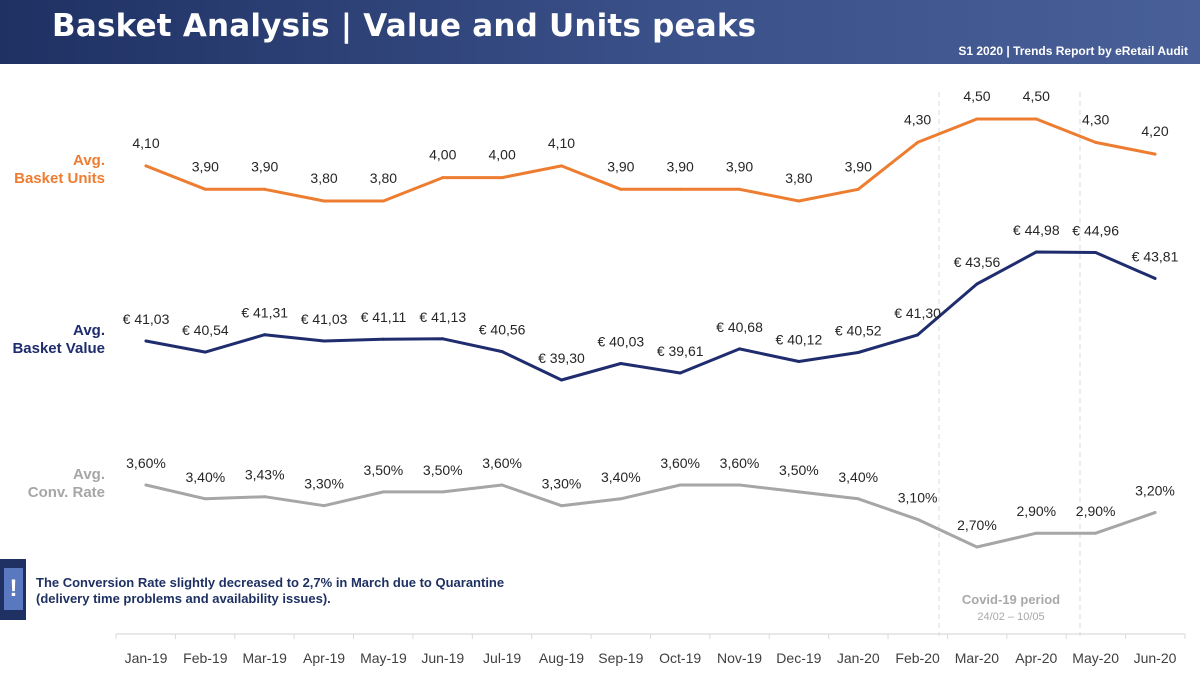 The height and width of the screenshot is (675, 1200). Describe the element at coordinates (1073, 51) in the screenshot. I see `report-subtitle: S1 2020 | Trends Report by eRetail Audit` at that location.